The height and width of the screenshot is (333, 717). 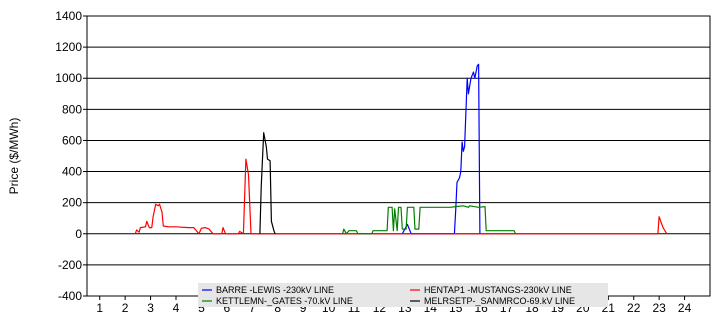 I want to click on y-tick-label: 400, so click(x=72, y=172).